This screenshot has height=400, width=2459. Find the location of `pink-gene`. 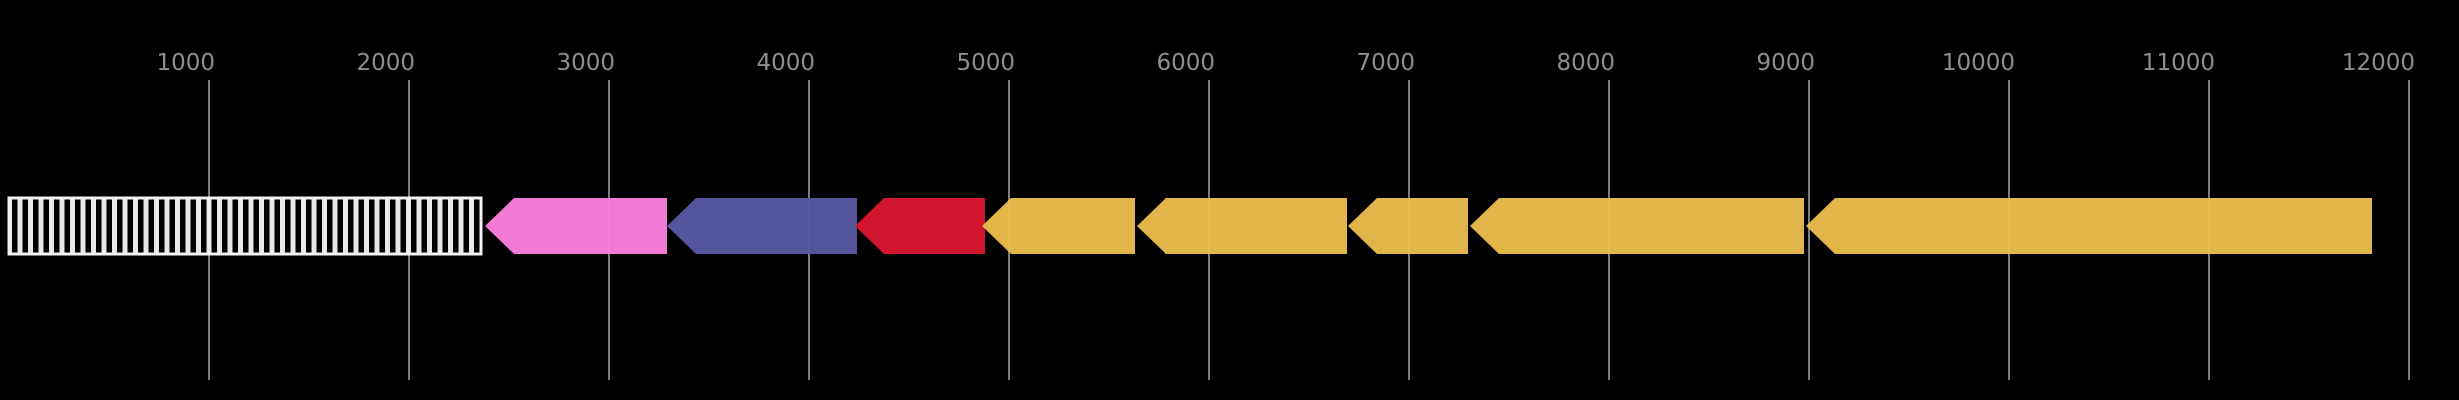

pink-gene is located at coordinates (576, 226).